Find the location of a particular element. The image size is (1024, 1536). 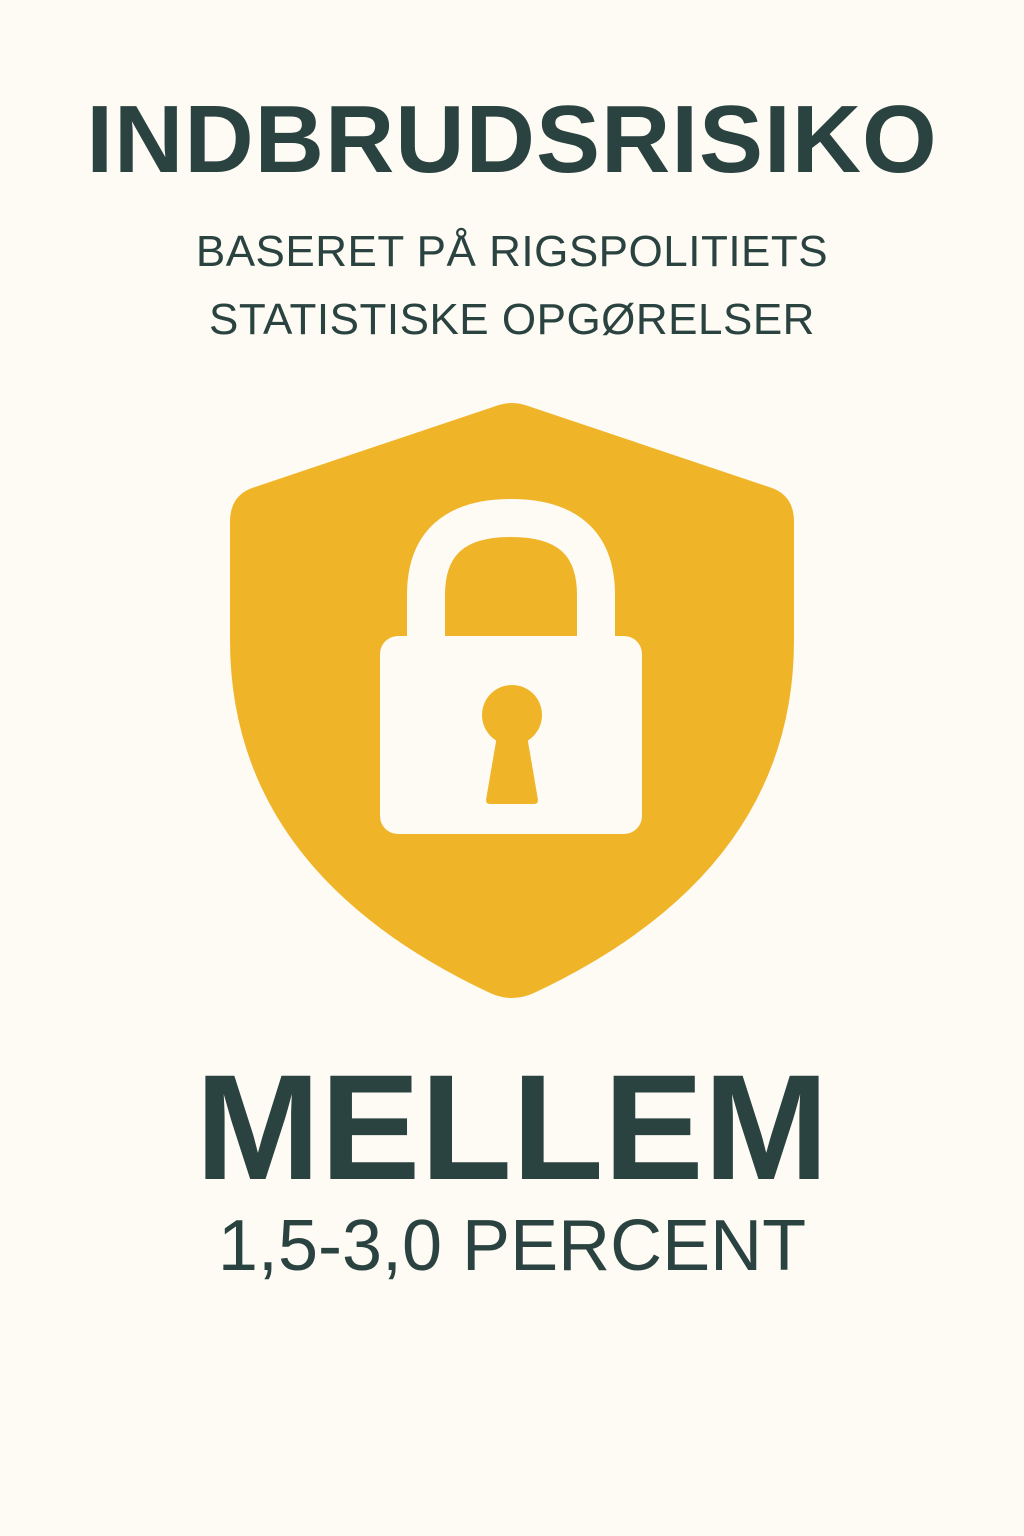

subtitle-line-1: BASERET PÅ RIGSPOLITIETS is located at coordinates (512, 251).